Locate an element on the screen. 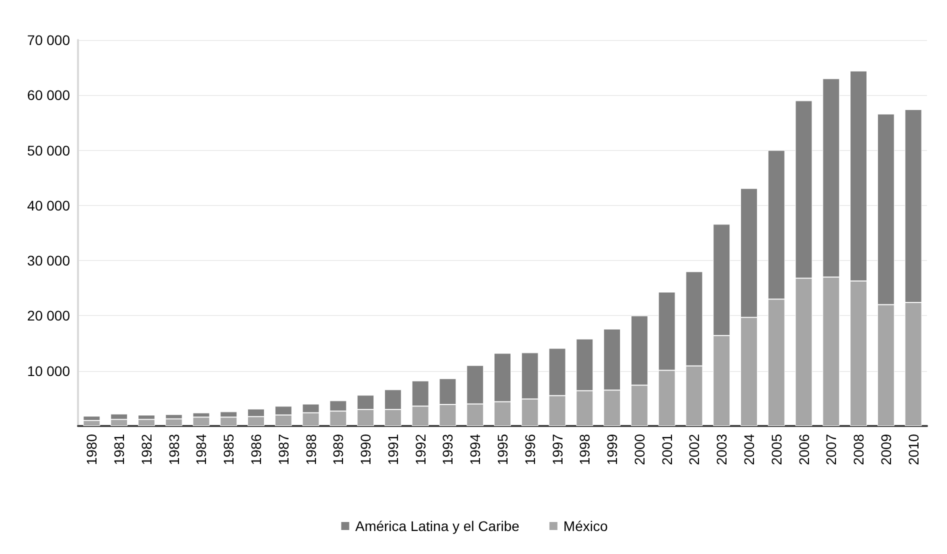 The width and height of the screenshot is (947, 554). x-tick-label: 2007 is located at coordinates (831, 450).